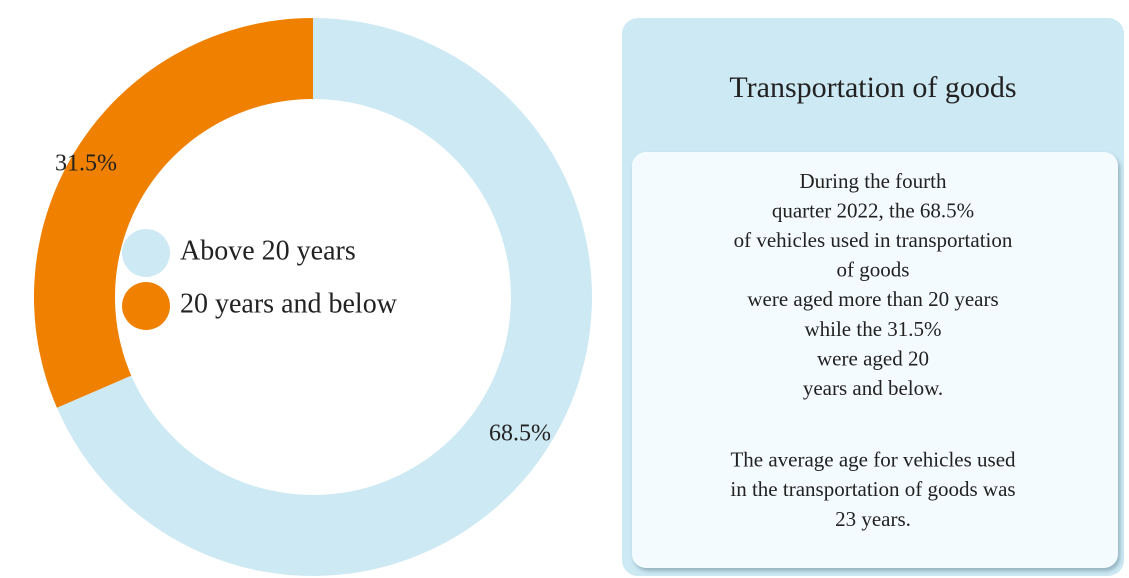 This screenshot has width=1129, height=578. Describe the element at coordinates (873, 210) in the screenshot. I see `panel-text-line: quarter 2022, the 68.5%` at that location.